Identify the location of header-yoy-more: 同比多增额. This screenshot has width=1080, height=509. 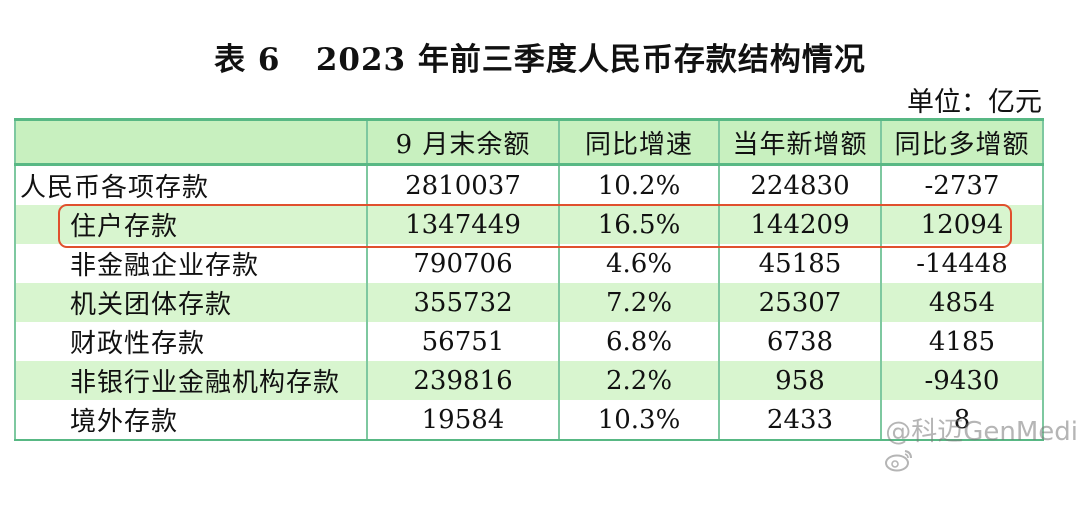
(962, 142).